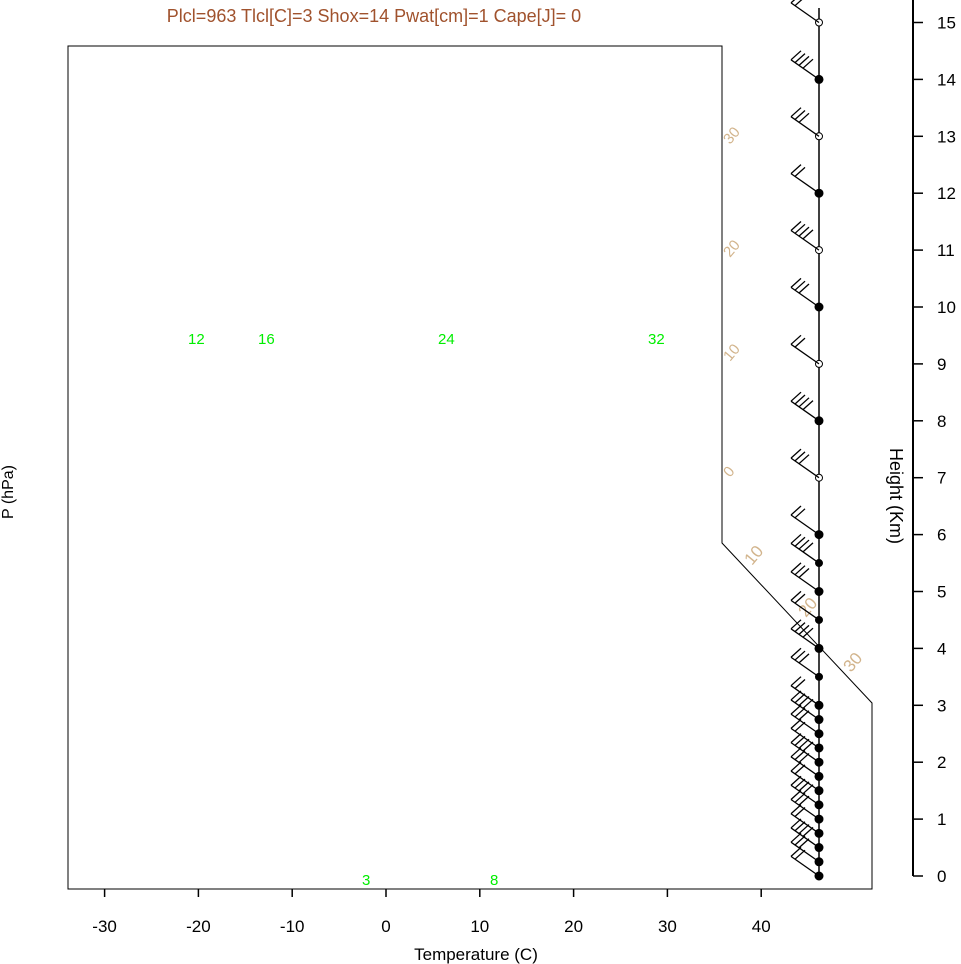 This screenshot has width=961, height=964. What do you see at coordinates (292, 926) in the screenshot?
I see `temperature-tick-label: -10` at bounding box center [292, 926].